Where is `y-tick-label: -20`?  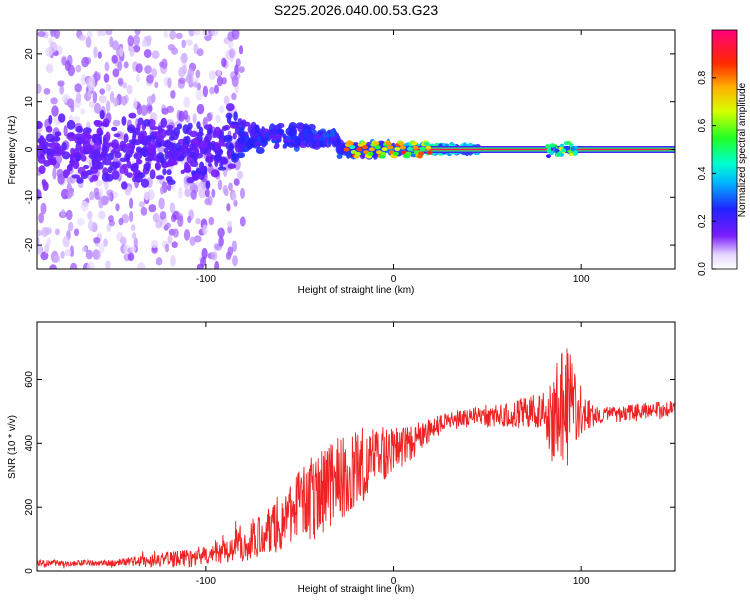 y-tick-label: -20 is located at coordinates (29, 244).